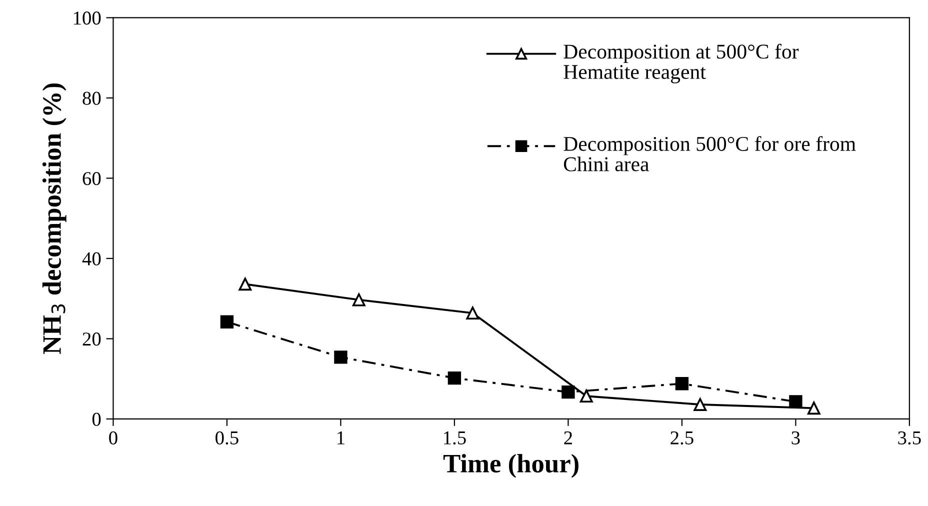  I want to click on x-tick-label: 1.5, so click(455, 438).